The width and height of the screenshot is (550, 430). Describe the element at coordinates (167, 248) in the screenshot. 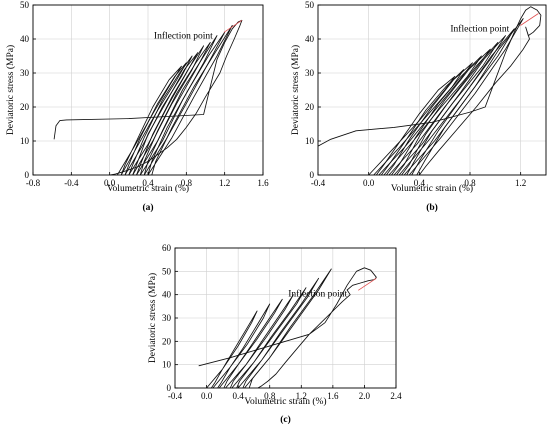

I see `y-tick-label: 60` at that location.